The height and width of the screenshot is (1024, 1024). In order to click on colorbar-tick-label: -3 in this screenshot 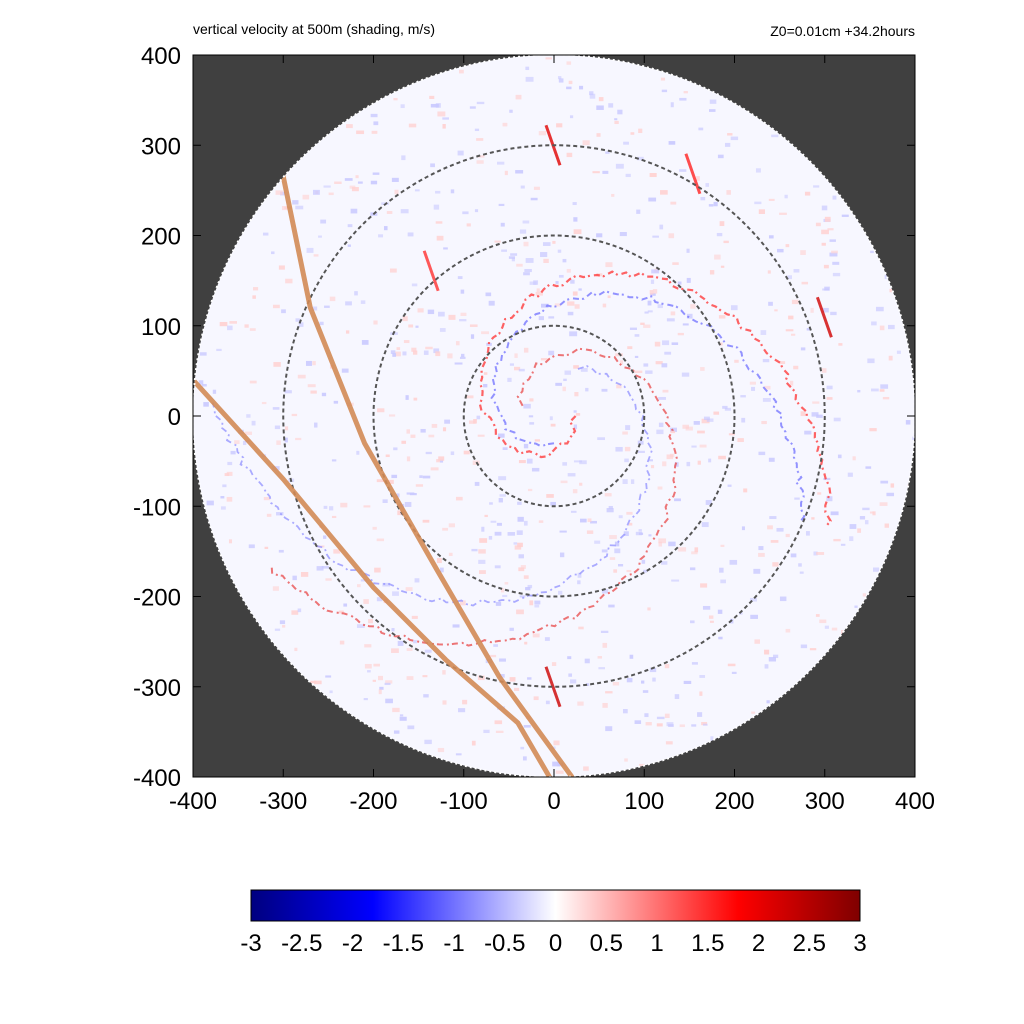, I will do `click(250, 943)`.